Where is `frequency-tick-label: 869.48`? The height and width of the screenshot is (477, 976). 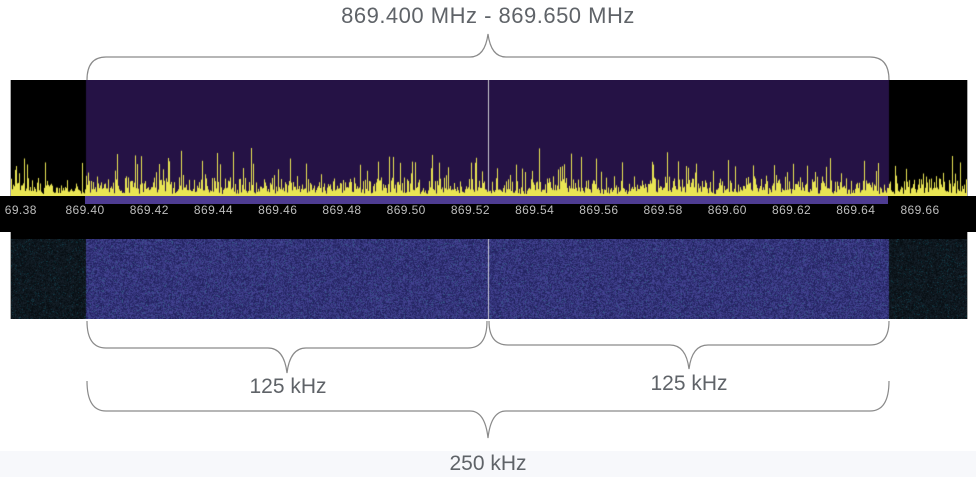
frequency-tick-label: 869.48 is located at coordinates (342, 210).